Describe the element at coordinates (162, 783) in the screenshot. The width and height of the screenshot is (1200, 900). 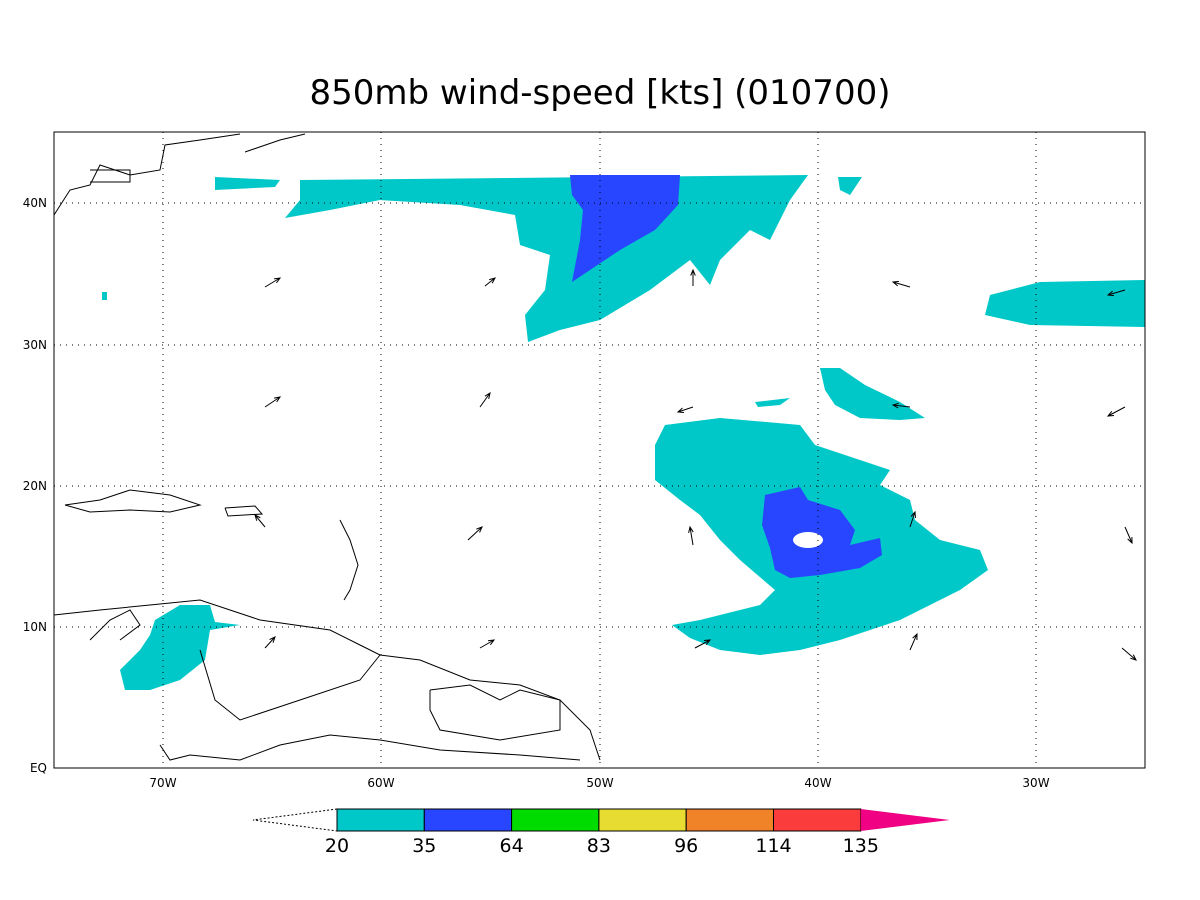
I see `longitude-label: 70W` at that location.